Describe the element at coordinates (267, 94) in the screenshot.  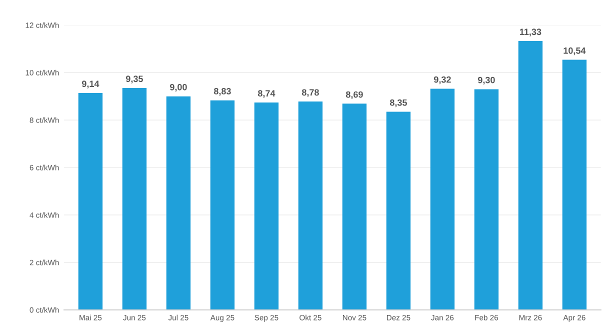
I see `data-label: 8,74` at that location.